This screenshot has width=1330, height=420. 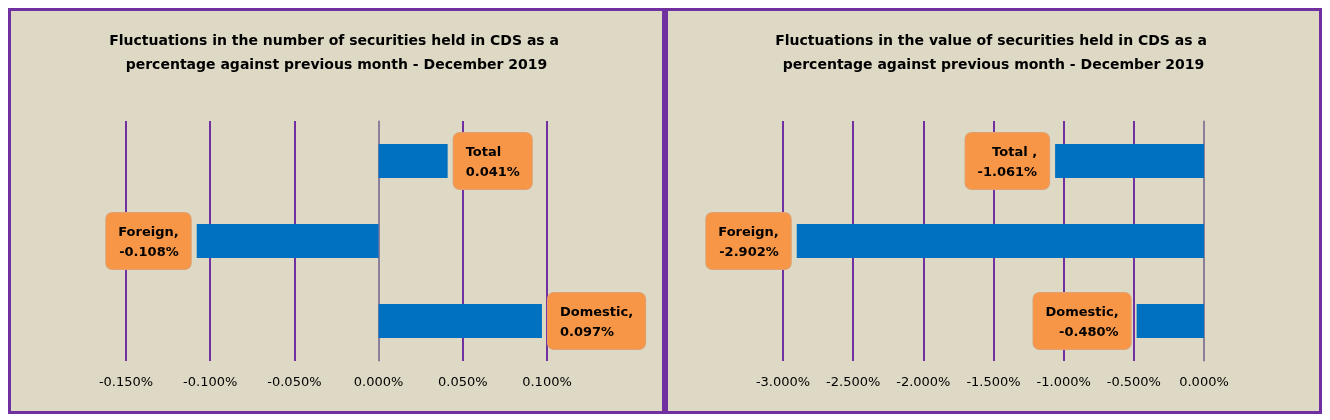 What do you see at coordinates (148, 241) in the screenshot?
I see `data-label: Foreign, -0.108%` at bounding box center [148, 241].